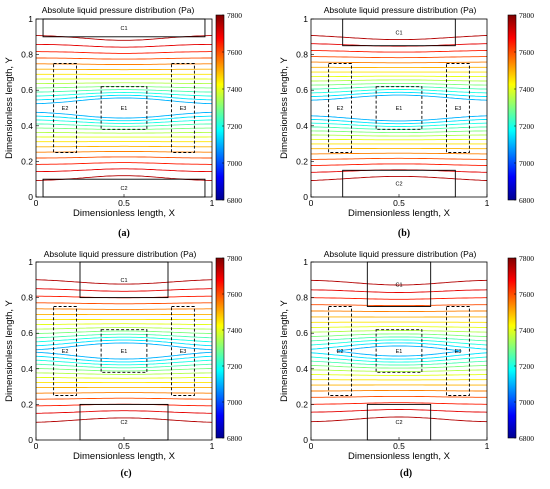 This screenshot has height=489, width=550. I want to click on contour-lines, so click(399, 351).